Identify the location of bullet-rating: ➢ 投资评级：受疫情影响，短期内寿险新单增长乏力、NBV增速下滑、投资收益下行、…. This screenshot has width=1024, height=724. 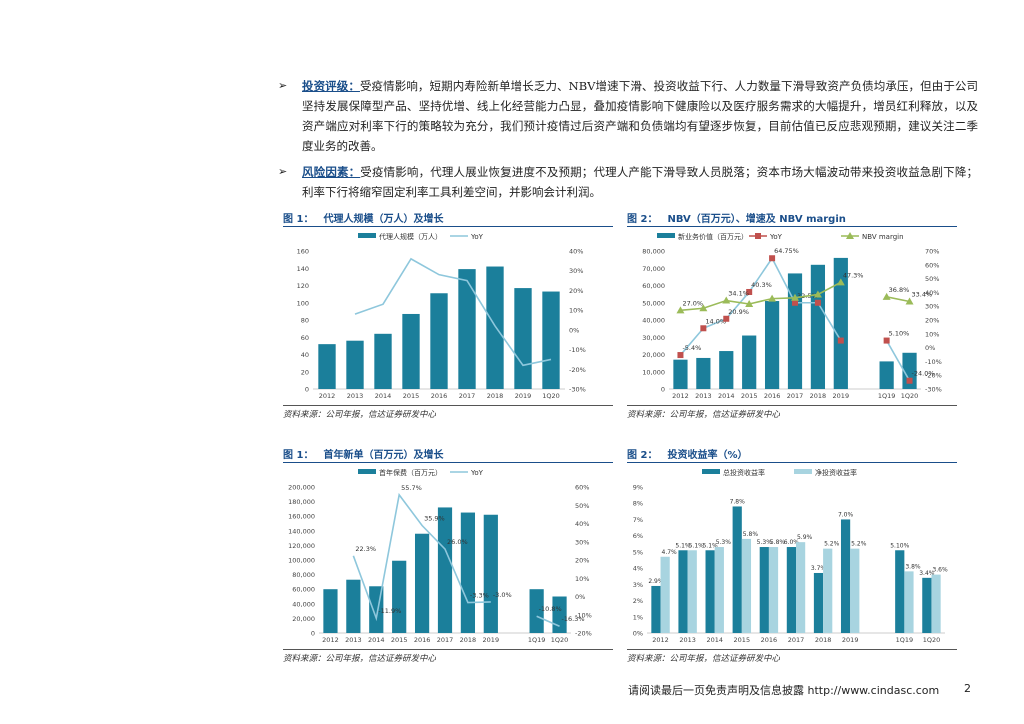
(628, 116).